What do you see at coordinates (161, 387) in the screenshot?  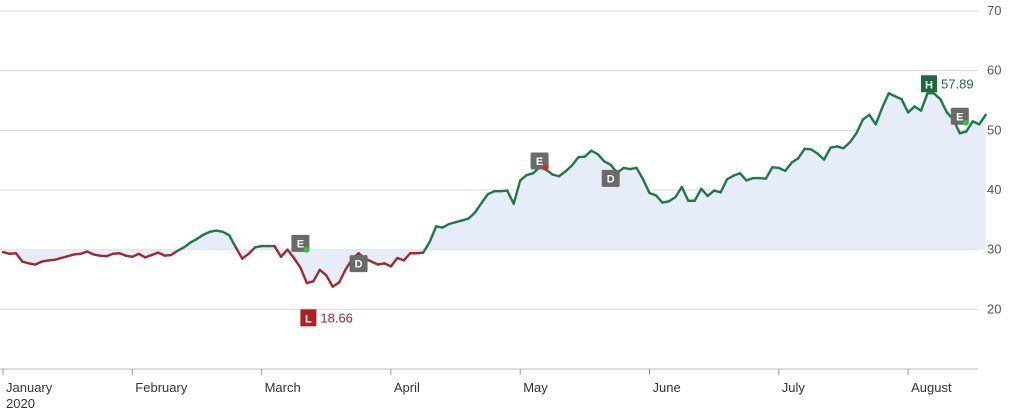 I see `month-label: February` at bounding box center [161, 387].